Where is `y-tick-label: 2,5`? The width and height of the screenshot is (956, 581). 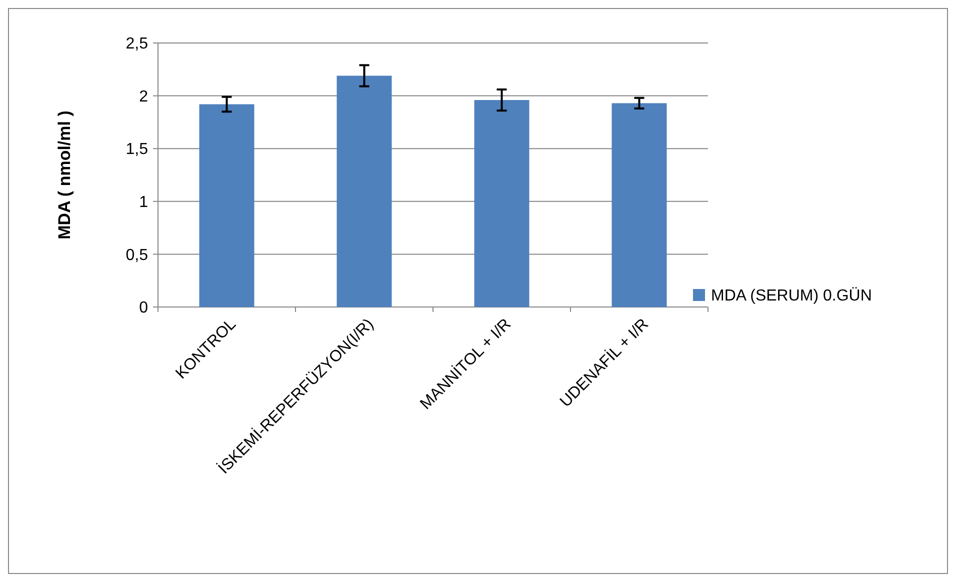 y-tick-label: 2,5 is located at coordinates (137, 44).